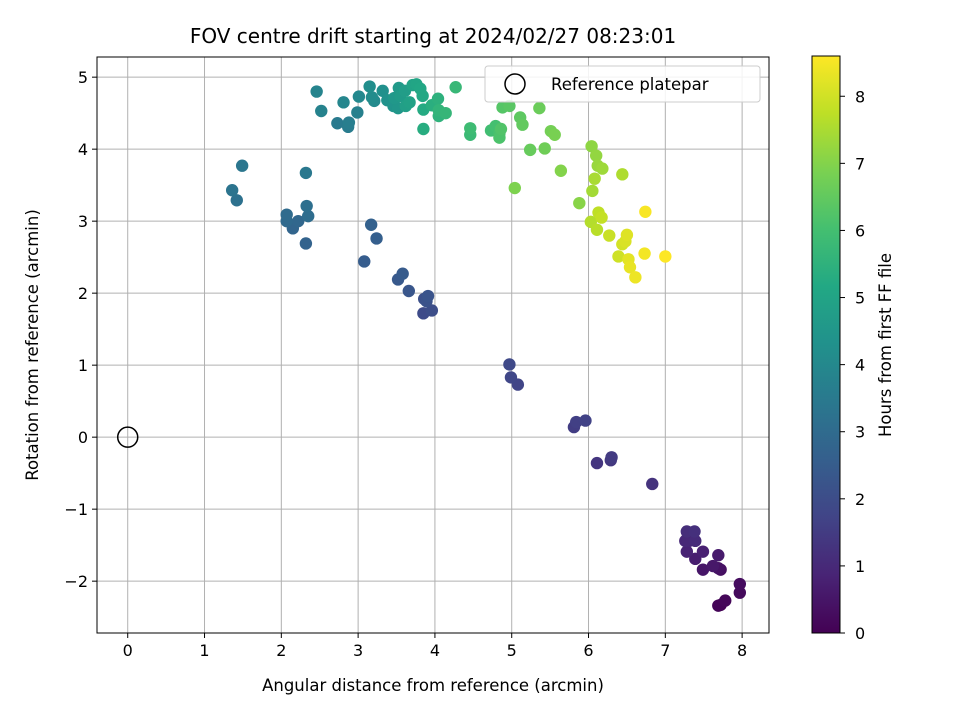 The width and height of the screenshot is (960, 720). I want to click on x-tick-label: 6, so click(588, 650).